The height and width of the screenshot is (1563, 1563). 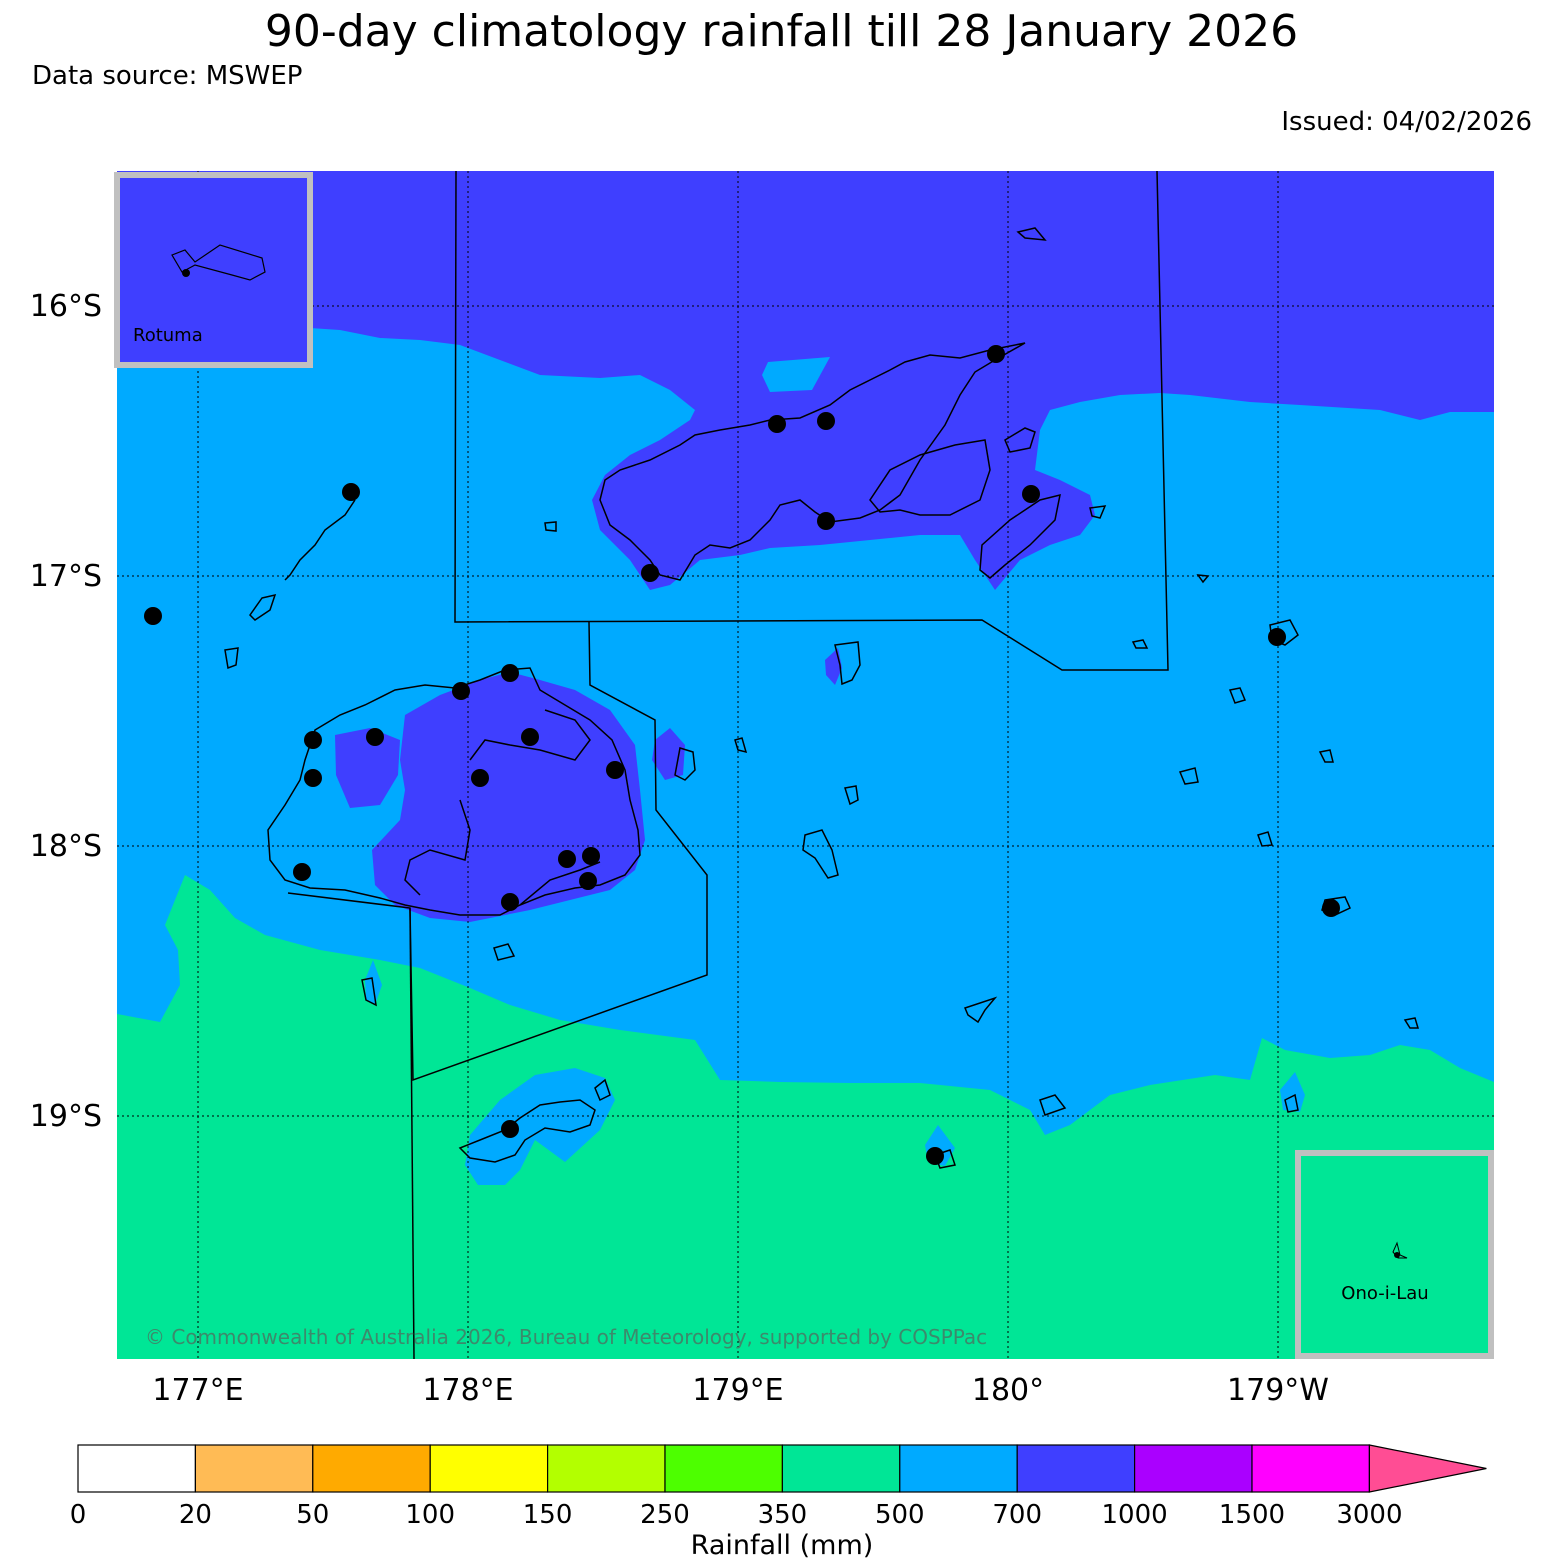 What do you see at coordinates (796, 374) in the screenshot?
I see `rain-zone-500-700-pocket` at bounding box center [796, 374].